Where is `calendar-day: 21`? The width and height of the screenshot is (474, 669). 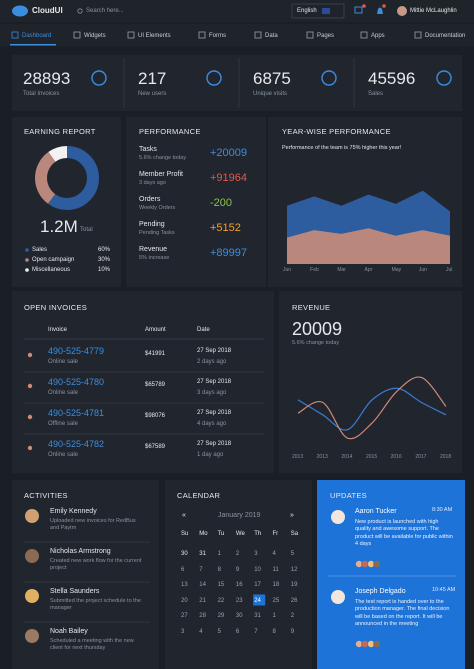
calendar-day: 21 is located at coordinates (202, 600).